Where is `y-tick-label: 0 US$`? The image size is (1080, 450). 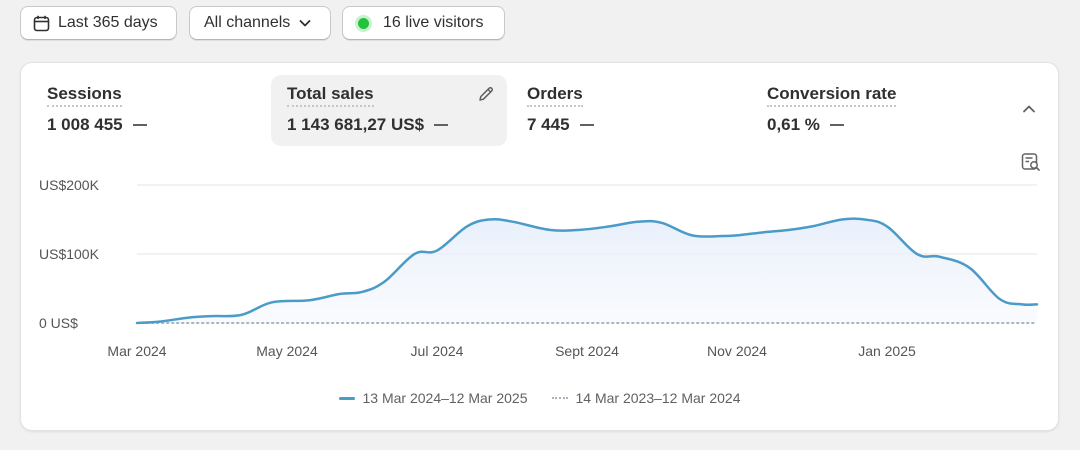
y-tick-label: 0 US$ is located at coordinates (58, 323).